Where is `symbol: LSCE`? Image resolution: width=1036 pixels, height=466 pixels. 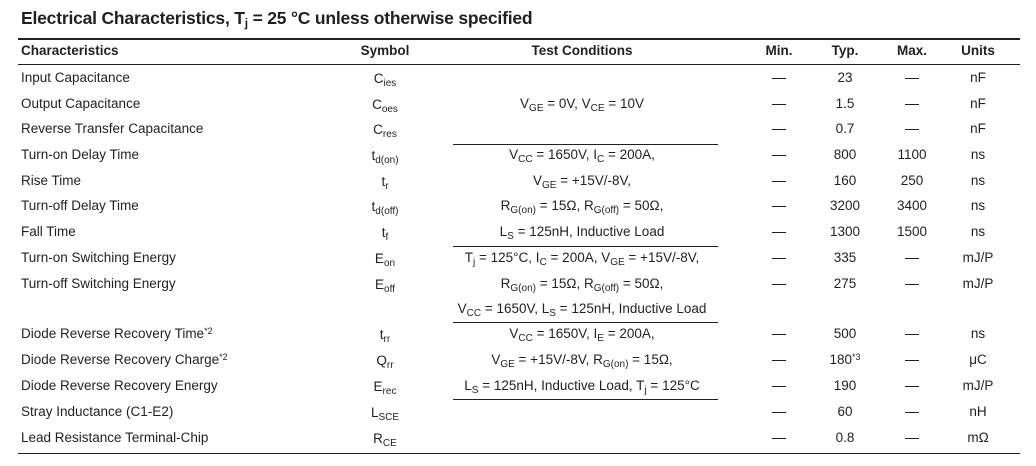
symbol: LSCE is located at coordinates (385, 414).